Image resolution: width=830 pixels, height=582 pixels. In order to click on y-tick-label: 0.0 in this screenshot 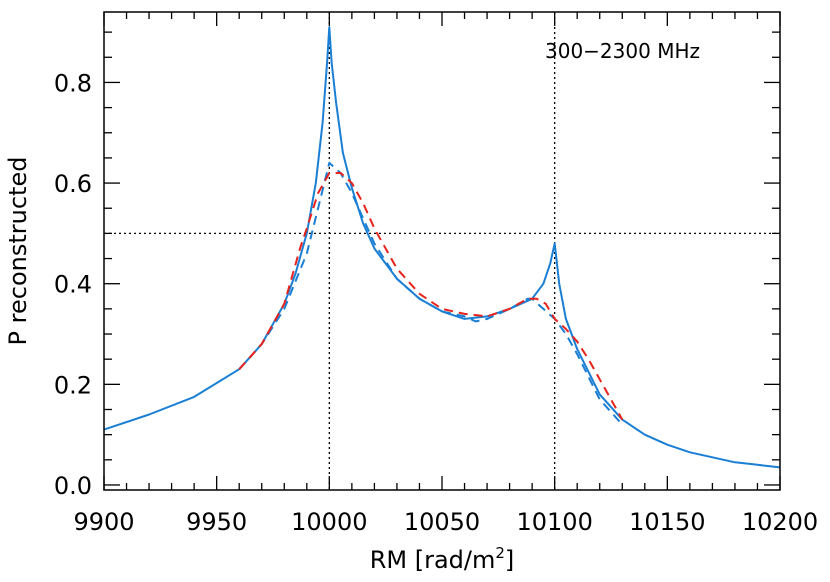, I will do `click(73, 486)`.